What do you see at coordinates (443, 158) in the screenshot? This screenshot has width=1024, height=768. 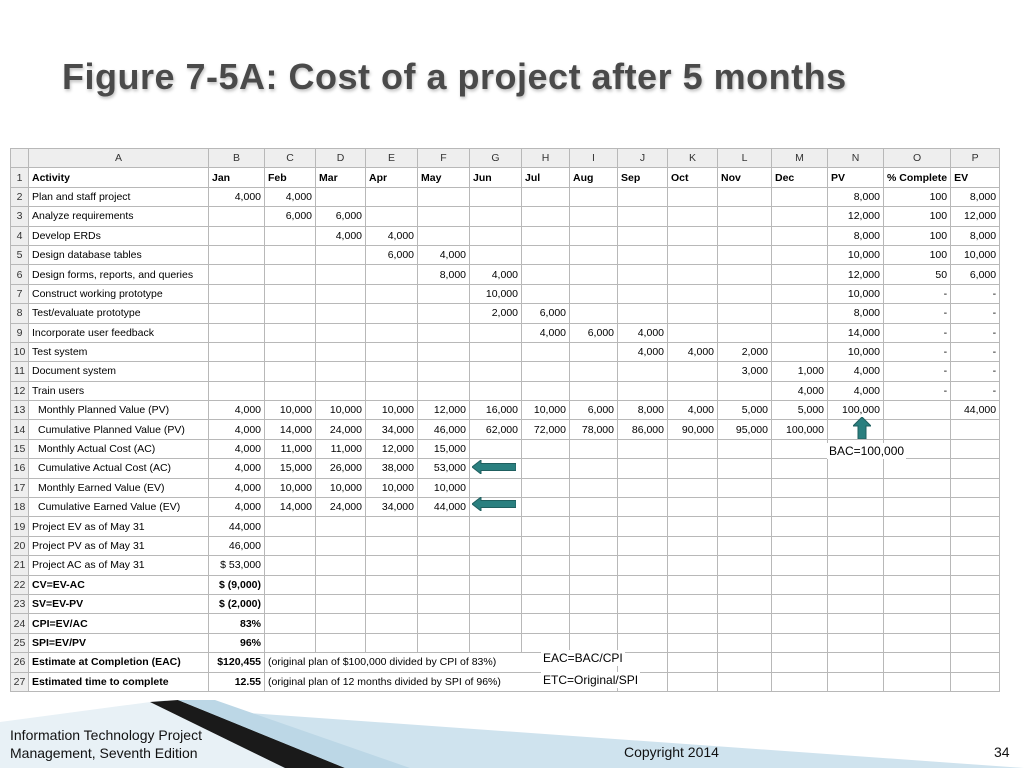 I see `column-header: F` at bounding box center [443, 158].